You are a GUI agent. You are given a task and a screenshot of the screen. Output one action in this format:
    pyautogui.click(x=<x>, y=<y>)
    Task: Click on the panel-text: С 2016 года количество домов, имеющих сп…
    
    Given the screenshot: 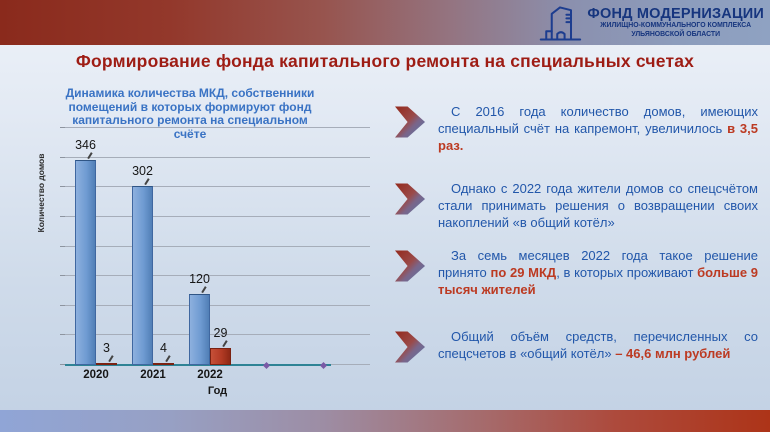 What is the action you would take?
    pyautogui.click(x=598, y=129)
    